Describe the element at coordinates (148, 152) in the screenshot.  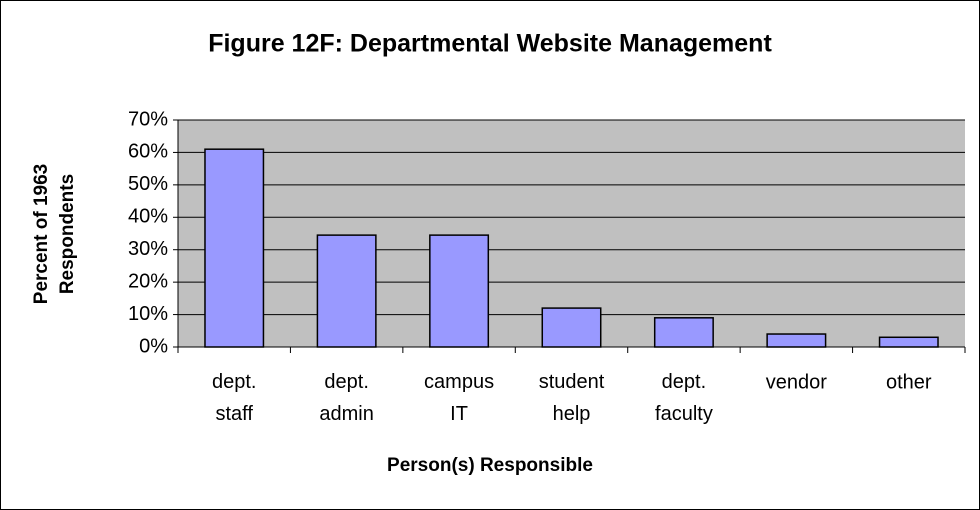
I see `y-tick-label: 60%` at that location.